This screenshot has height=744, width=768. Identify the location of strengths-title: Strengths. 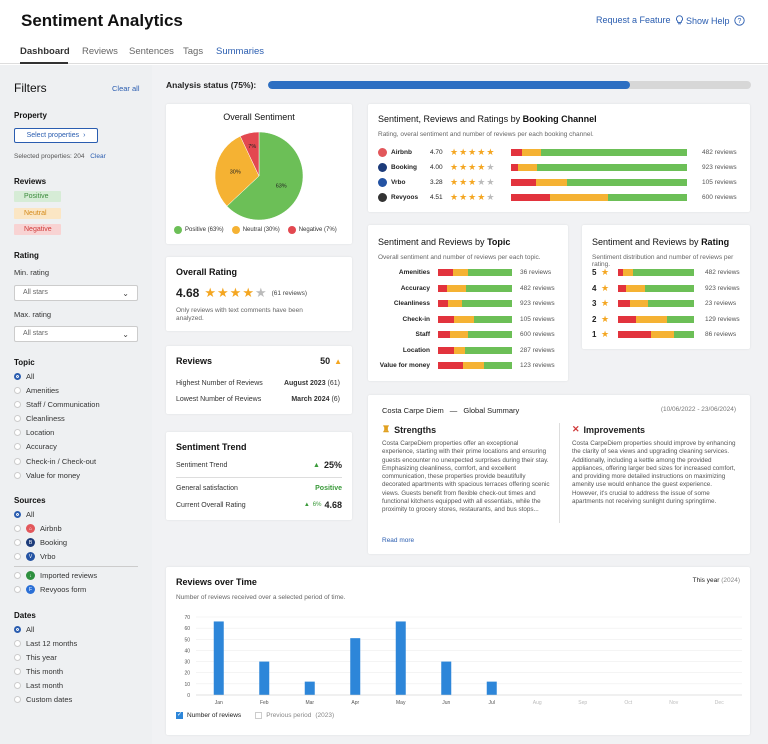
(415, 429).